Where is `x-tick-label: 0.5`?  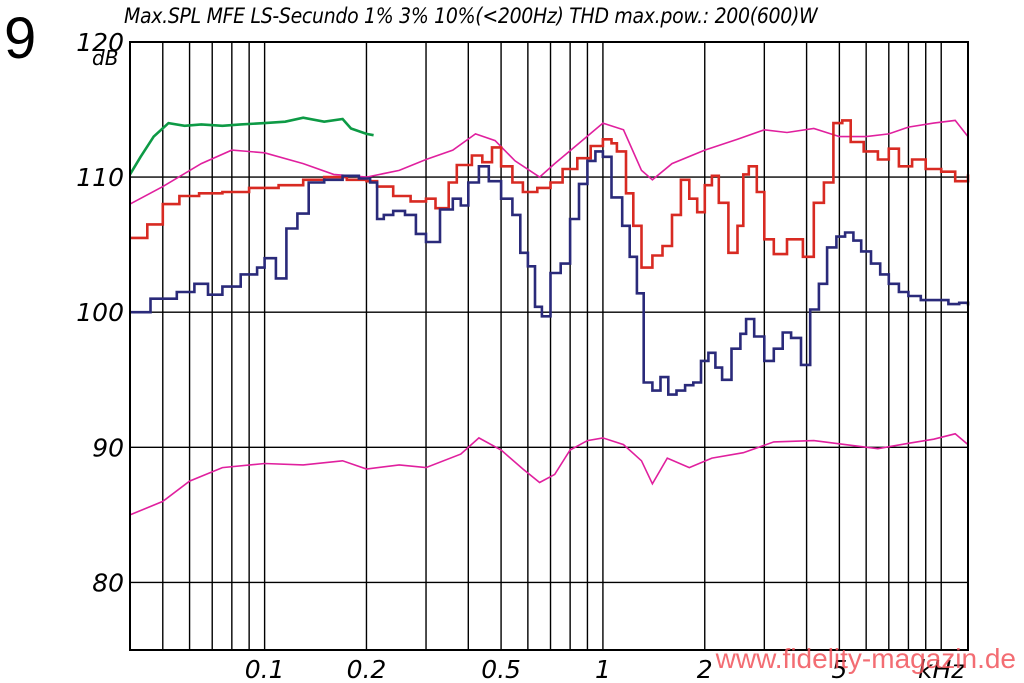 x-tick-label: 0.5 is located at coordinates (501, 669).